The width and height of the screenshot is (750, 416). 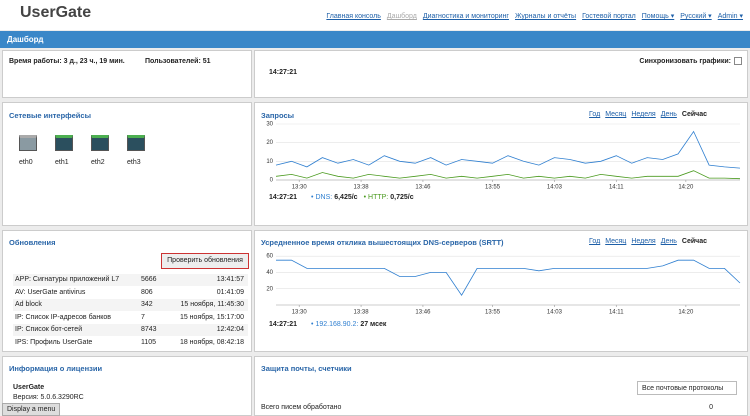 What do you see at coordinates (147, 304) in the screenshot?
I see `cell-count: 342` at bounding box center [147, 304].